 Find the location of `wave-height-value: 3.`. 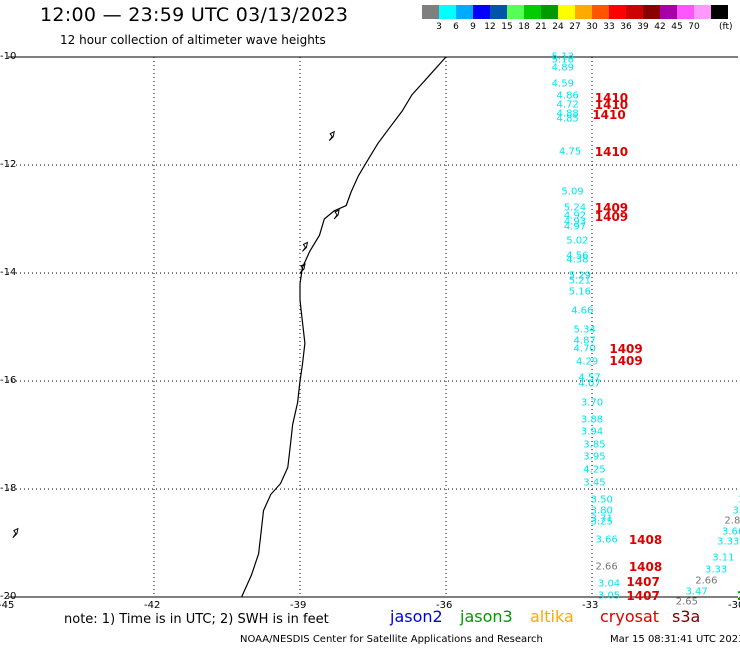

wave-height-value: 3. is located at coordinates (739, 499).